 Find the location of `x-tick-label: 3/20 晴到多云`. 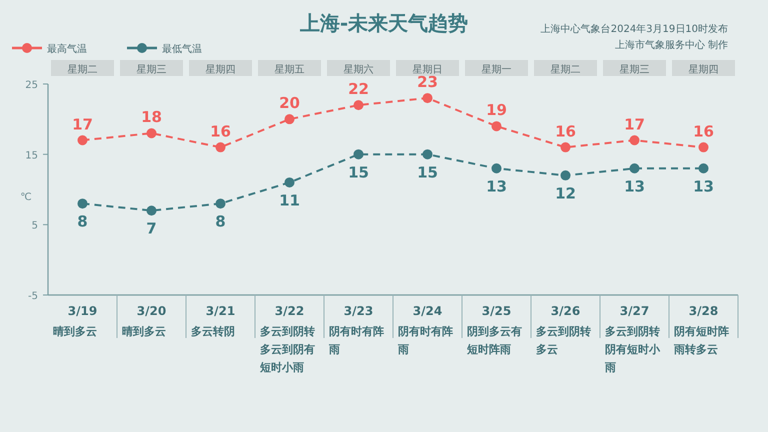

x-tick-label: 3/20 晴到多云 is located at coordinates (144, 321).